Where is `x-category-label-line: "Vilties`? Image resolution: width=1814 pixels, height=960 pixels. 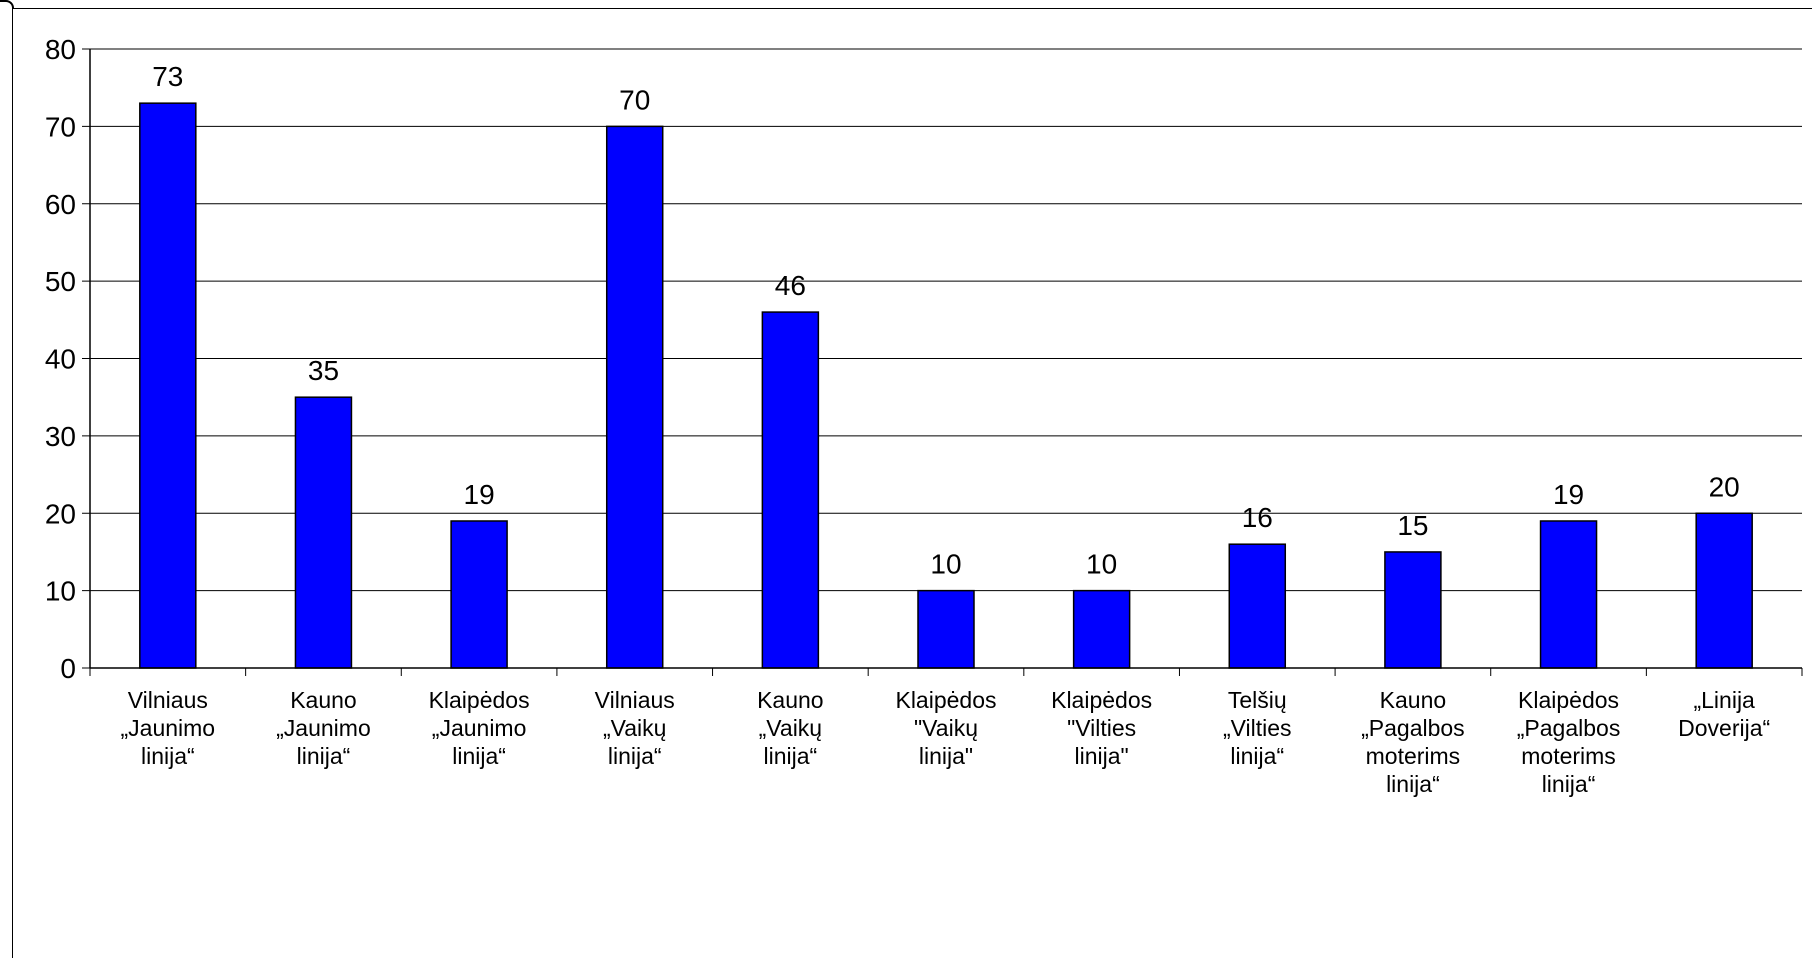 x-category-label-line: "Vilties is located at coordinates (1101, 728).